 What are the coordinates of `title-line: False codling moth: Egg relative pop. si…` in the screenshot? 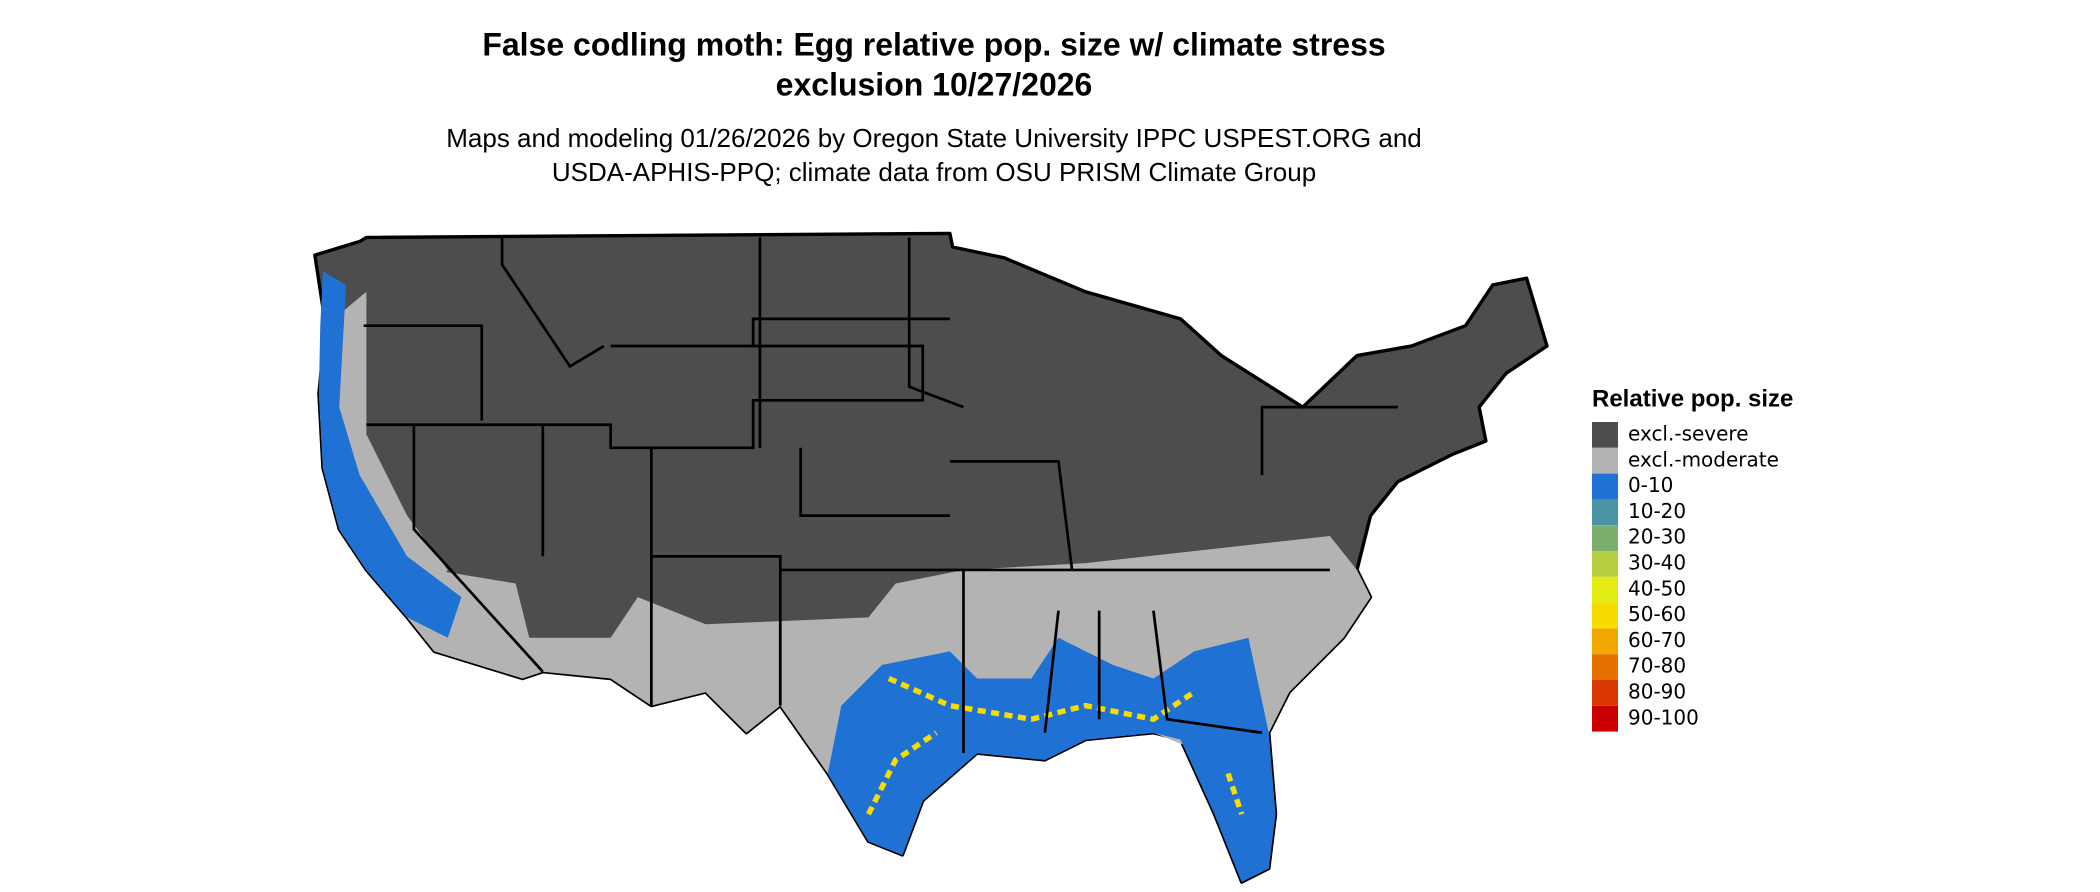 It's located at (933, 44).